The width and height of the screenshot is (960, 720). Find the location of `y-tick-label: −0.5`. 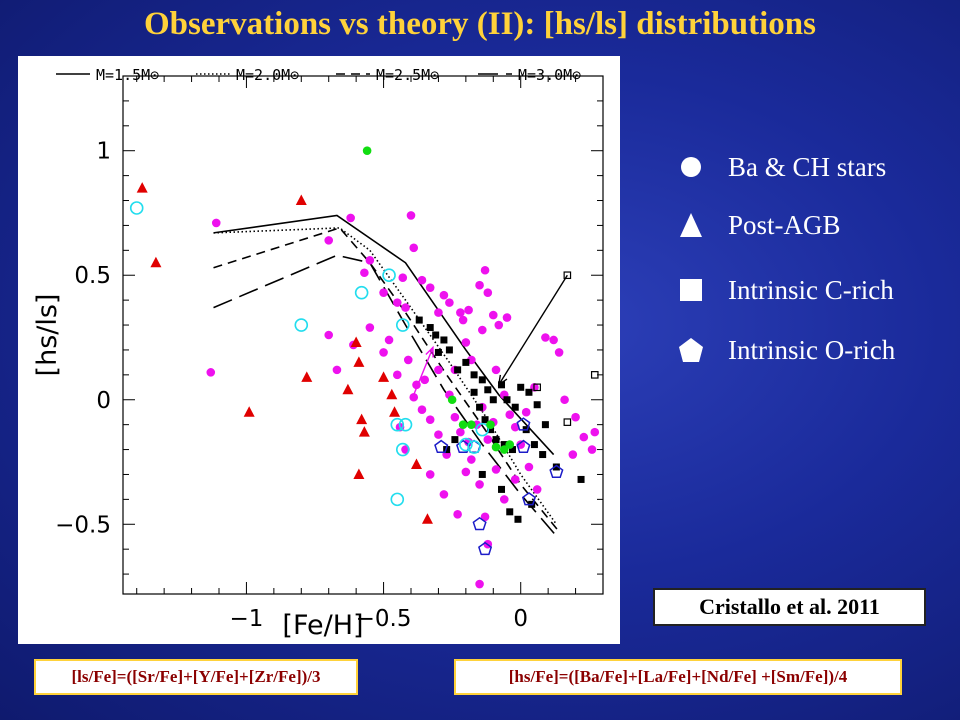

y-tick-label: −0.5 is located at coordinates (83, 525).